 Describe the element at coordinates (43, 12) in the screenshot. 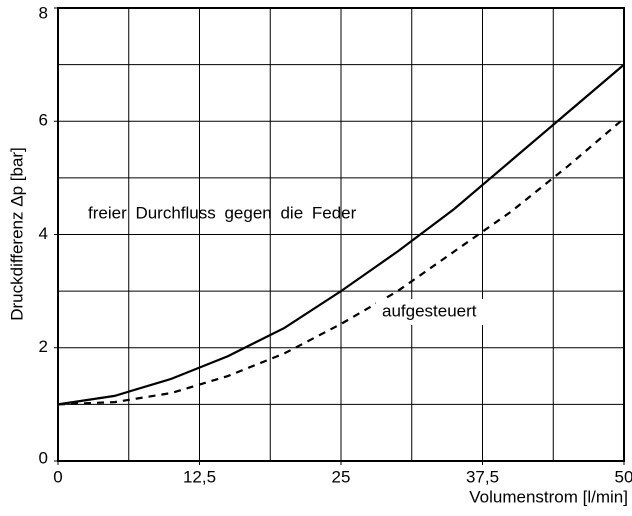

I see `y-tick-label: 8` at that location.